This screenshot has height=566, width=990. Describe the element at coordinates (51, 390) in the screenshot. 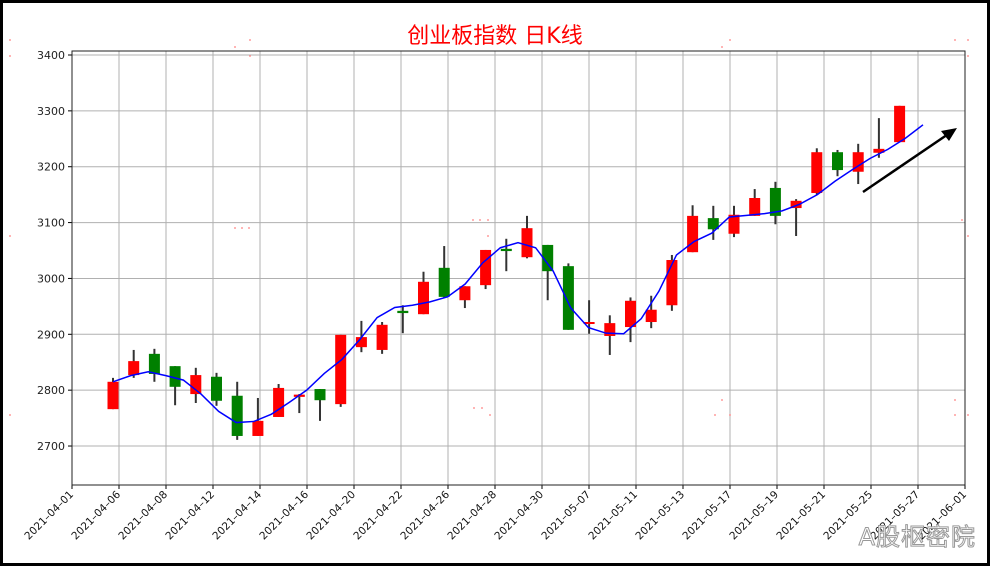

I see `y-tick-label: 2800` at that location.